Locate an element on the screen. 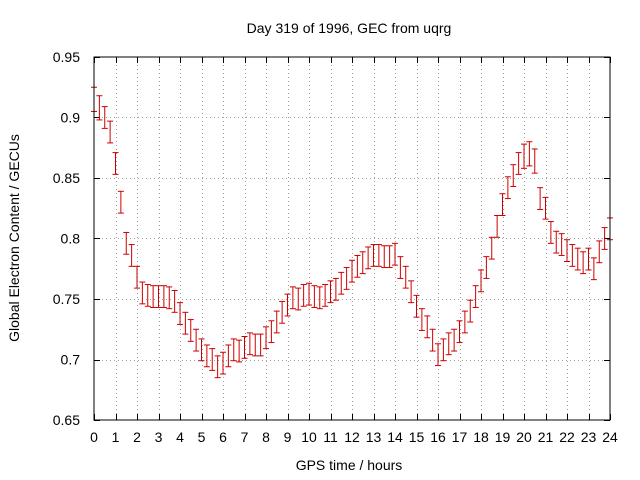 The image size is (640, 480). y-tick-label: 0.75 is located at coordinates (66, 299).